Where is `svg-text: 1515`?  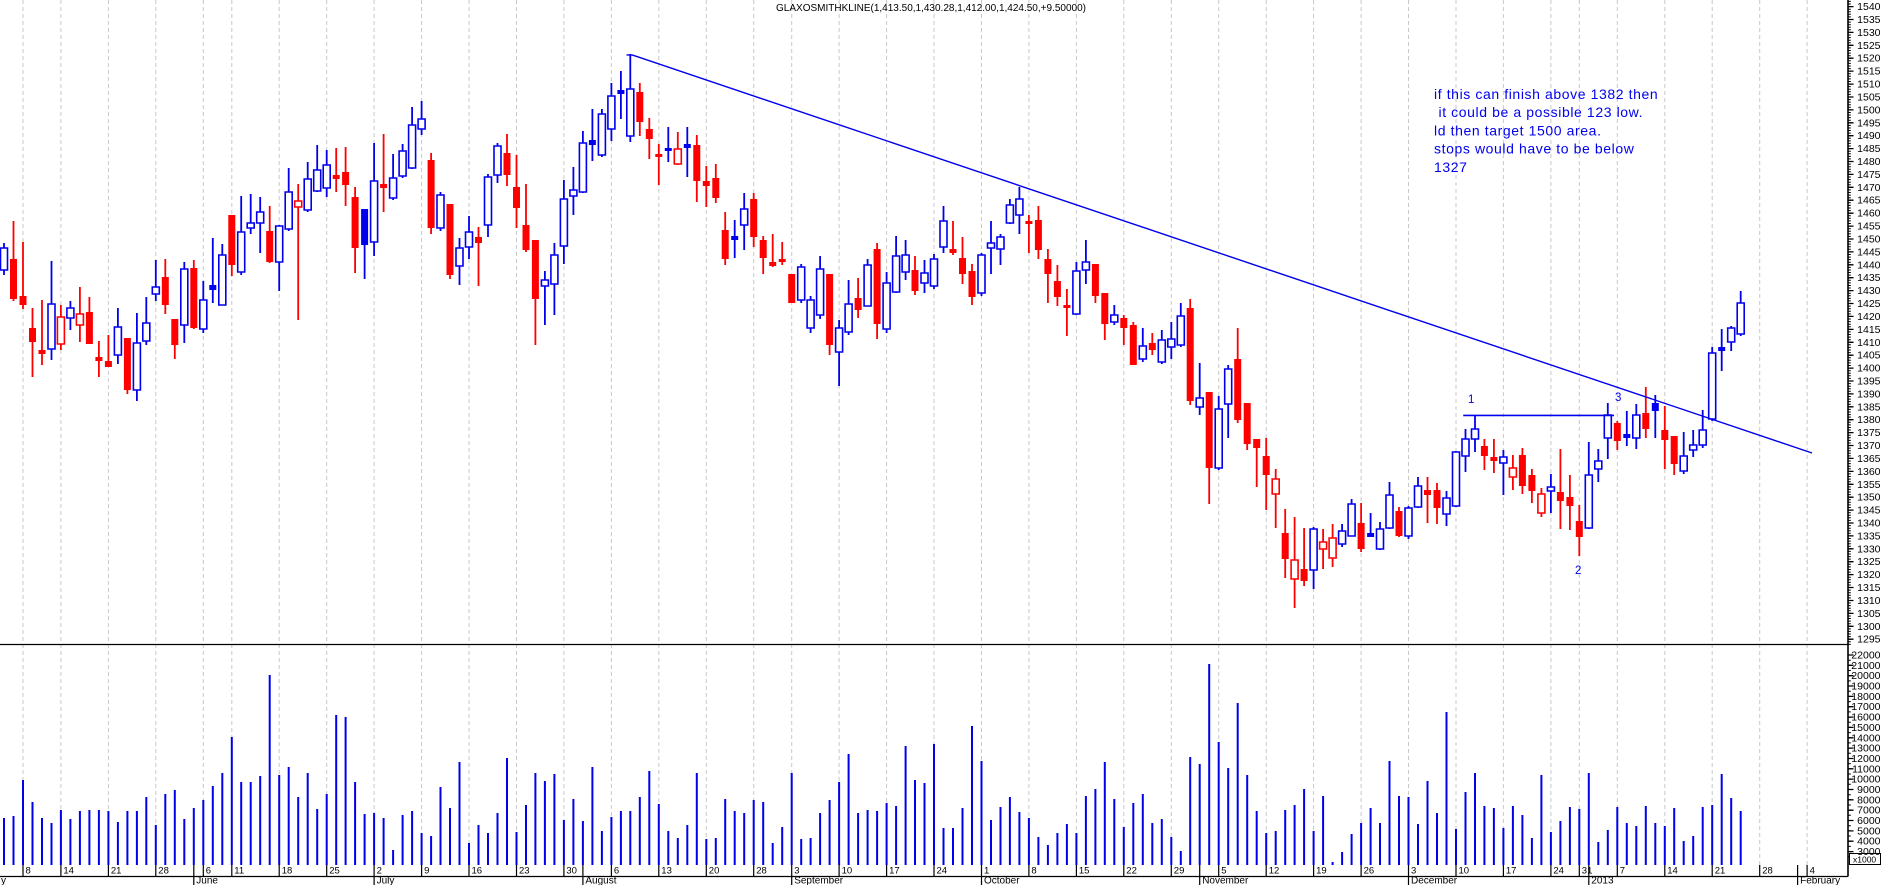
svg-text: 1515 is located at coordinates (1869, 72).